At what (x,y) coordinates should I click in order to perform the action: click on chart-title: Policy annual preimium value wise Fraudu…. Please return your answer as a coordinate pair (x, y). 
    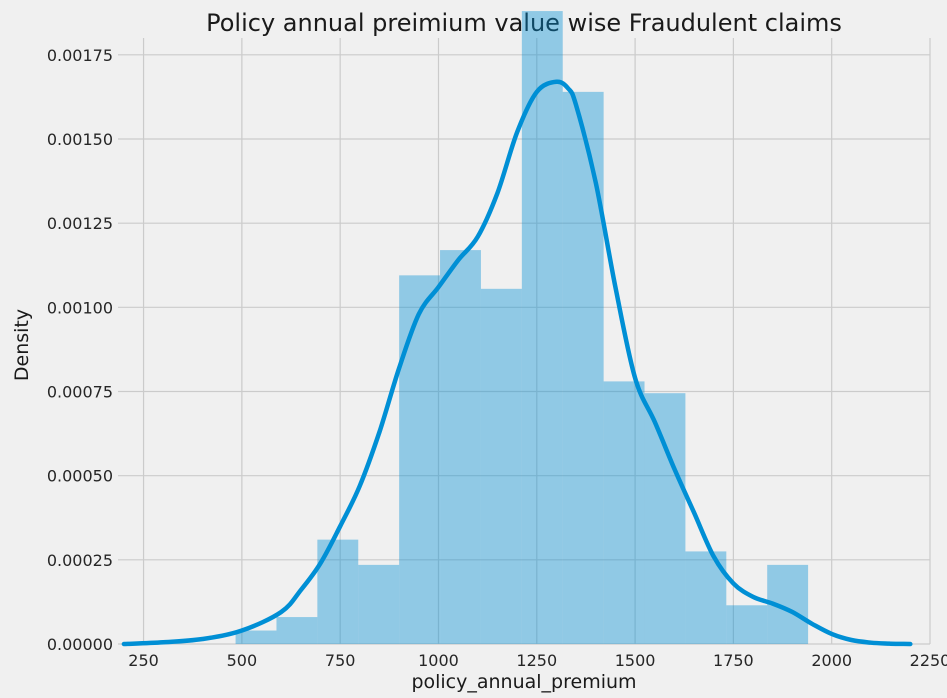
    Looking at the image, I should click on (524, 23).